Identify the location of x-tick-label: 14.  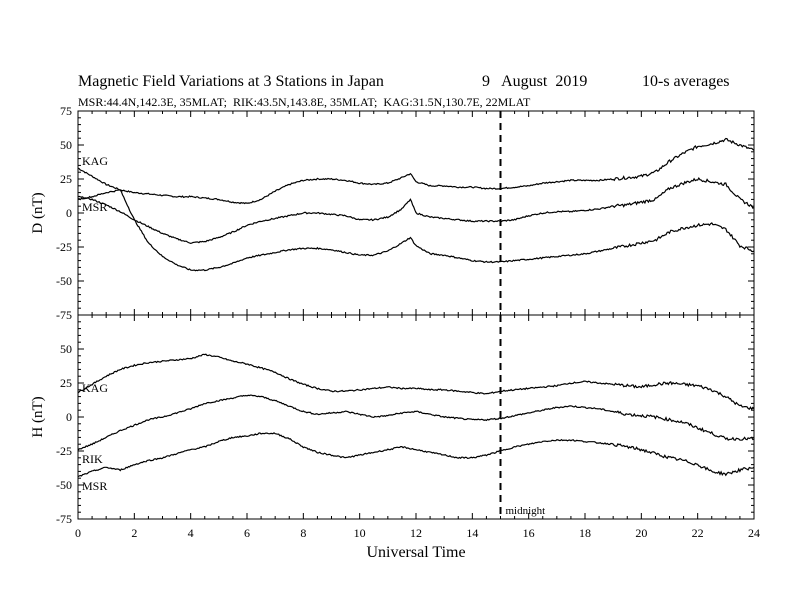
(472, 533).